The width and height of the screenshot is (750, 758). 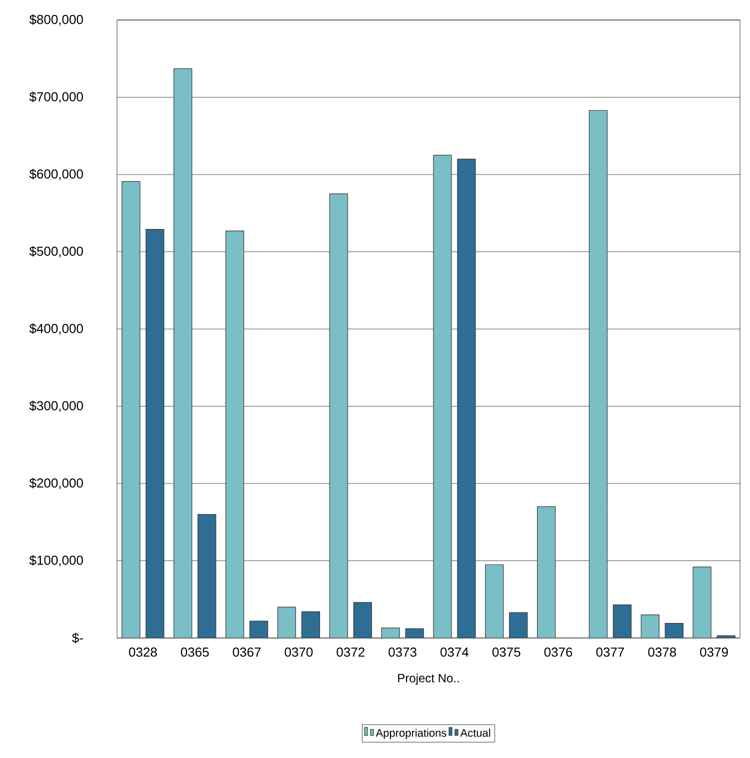 I want to click on y-tick-label: $400,000, so click(x=56, y=329).